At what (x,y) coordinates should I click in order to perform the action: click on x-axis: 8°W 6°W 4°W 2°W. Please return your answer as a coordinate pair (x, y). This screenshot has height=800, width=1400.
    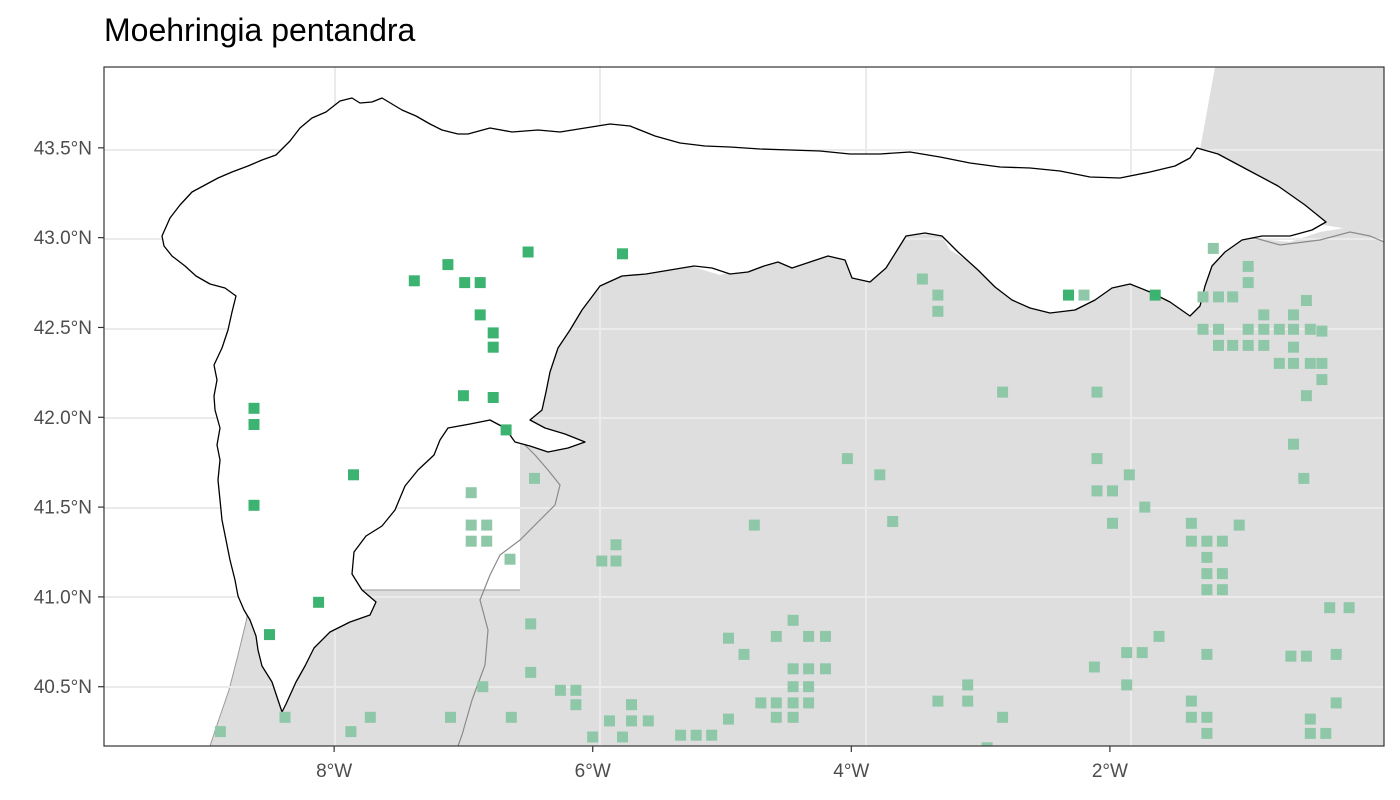
    Looking at the image, I should click on (722, 764).